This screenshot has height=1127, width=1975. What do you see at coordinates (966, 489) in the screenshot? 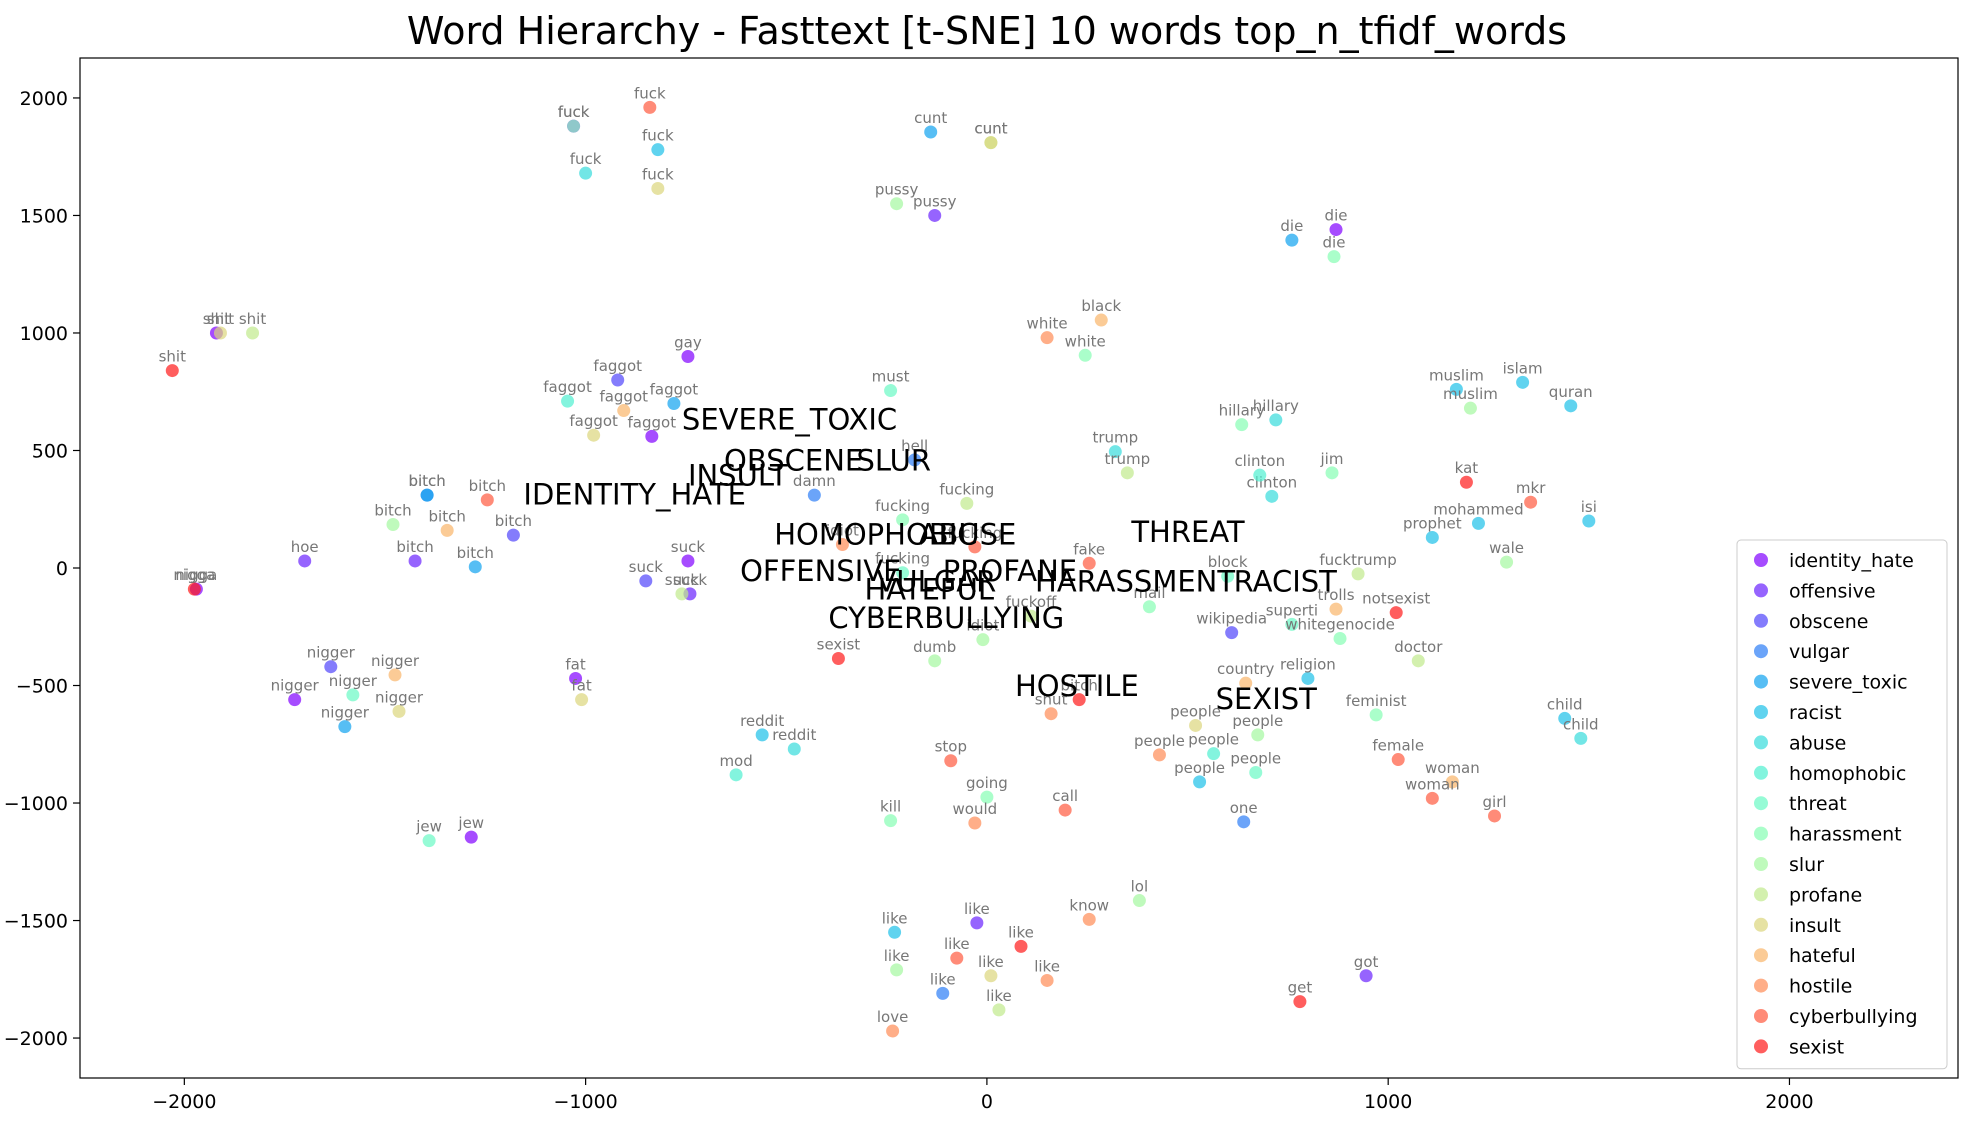
I see `point-label: fucking` at bounding box center [966, 489].